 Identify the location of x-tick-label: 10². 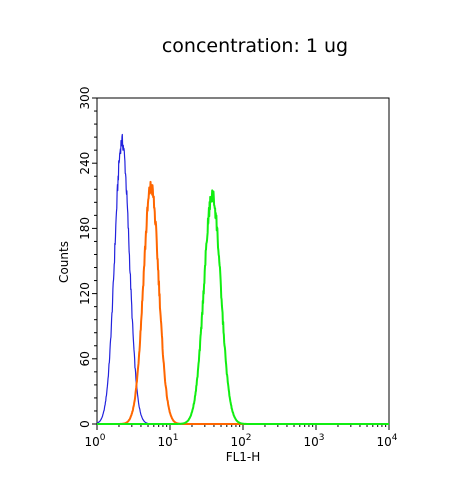
(240, 441).